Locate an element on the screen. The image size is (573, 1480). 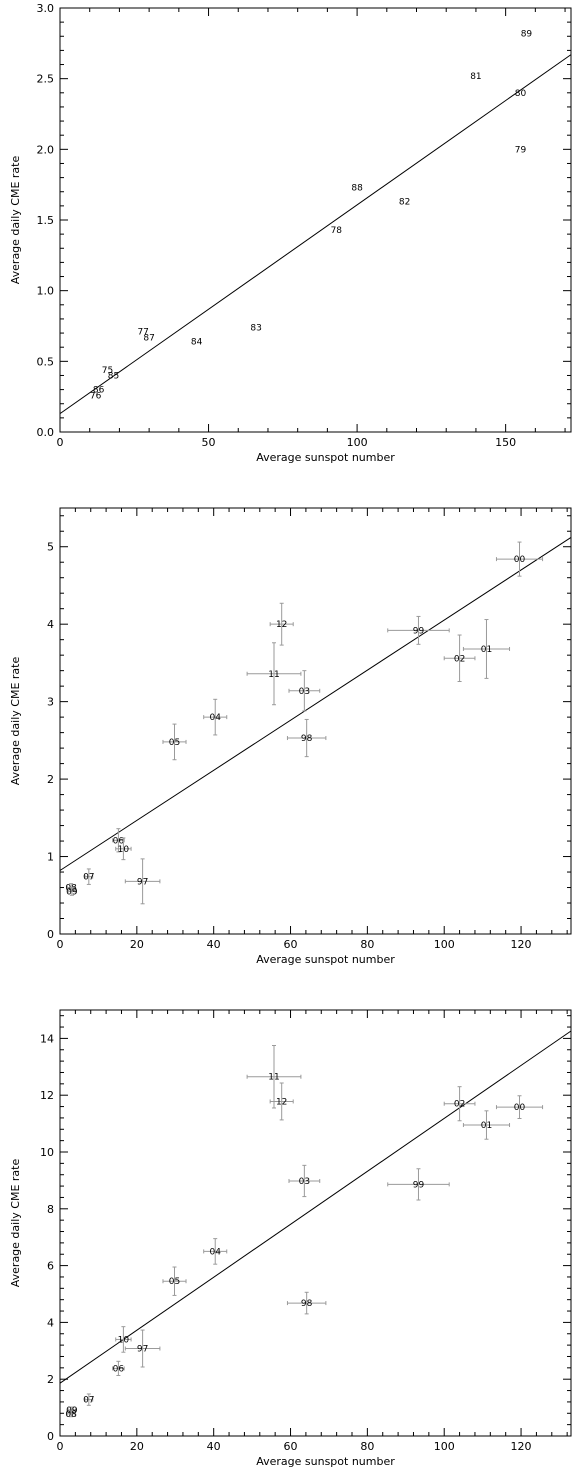
y-tick-label: 5 is located at coordinates (50, 547).